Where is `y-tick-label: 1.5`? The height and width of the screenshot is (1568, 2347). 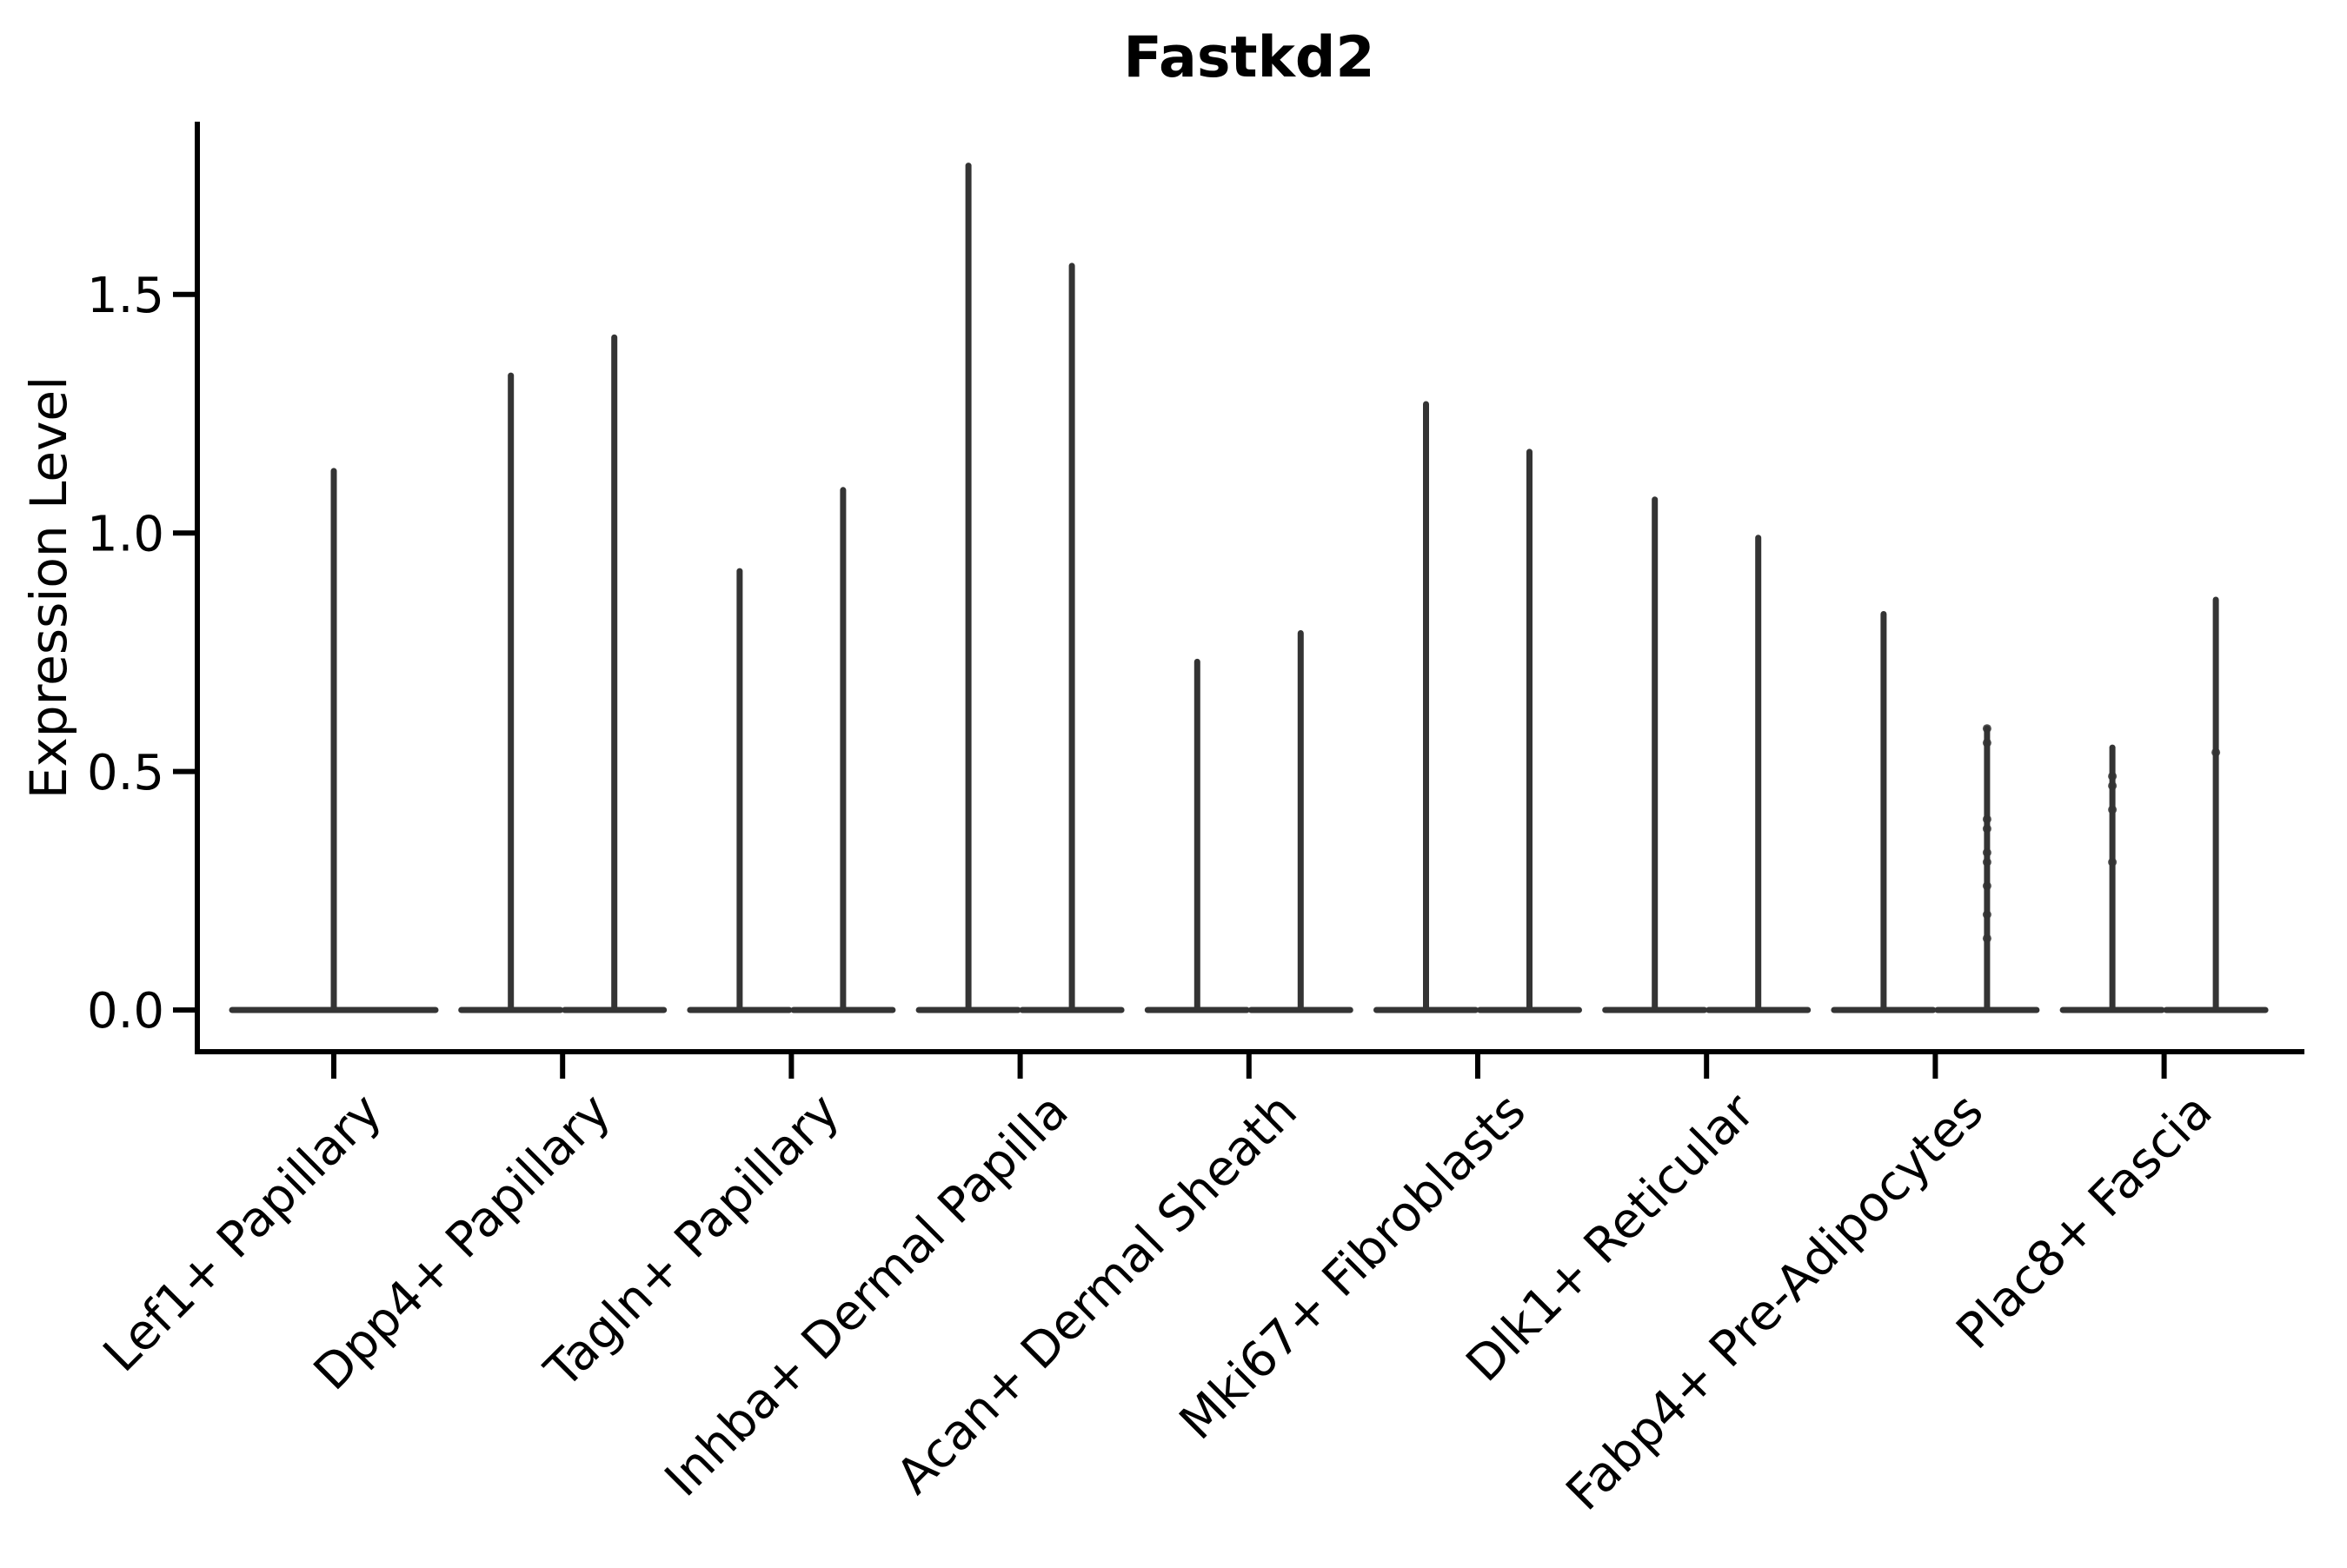 y-tick-label: 1.5 is located at coordinates (126, 296).